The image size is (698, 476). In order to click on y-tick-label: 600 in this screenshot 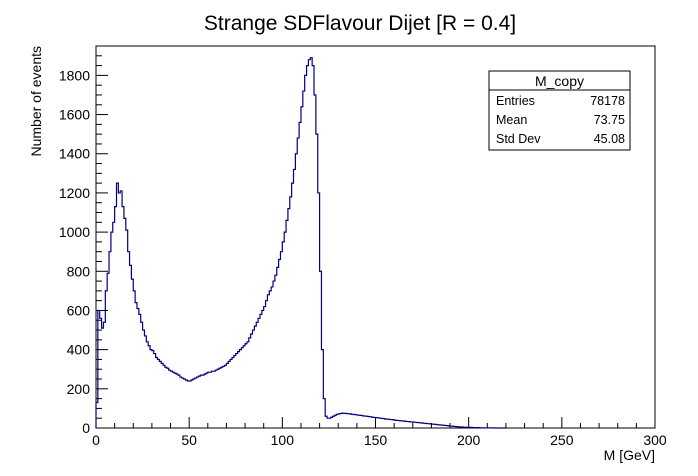, I will do `click(79, 310)`.